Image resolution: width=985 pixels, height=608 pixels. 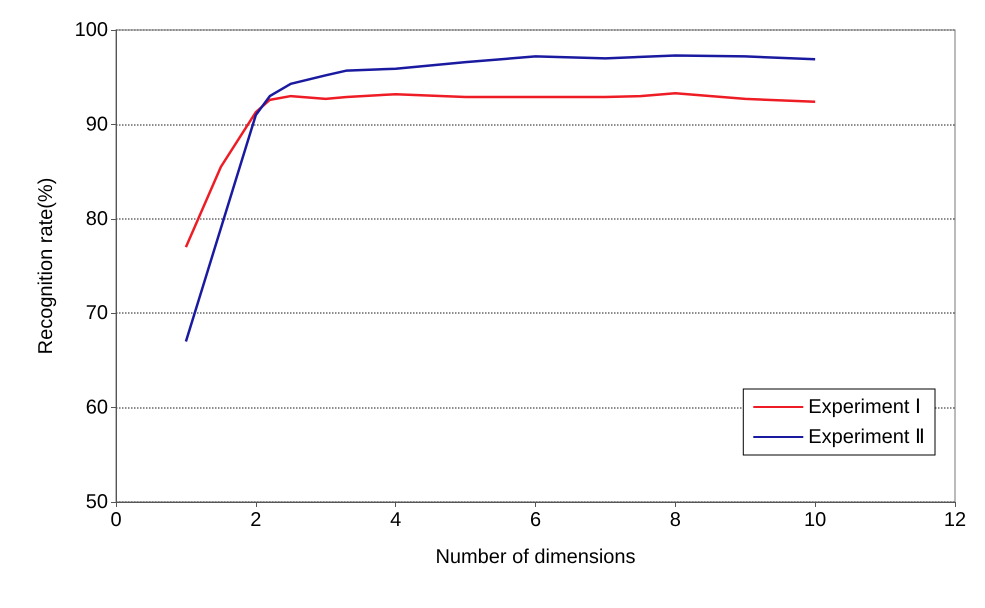 What do you see at coordinates (536, 520) in the screenshot?
I see `x-tick-label: 6` at bounding box center [536, 520].